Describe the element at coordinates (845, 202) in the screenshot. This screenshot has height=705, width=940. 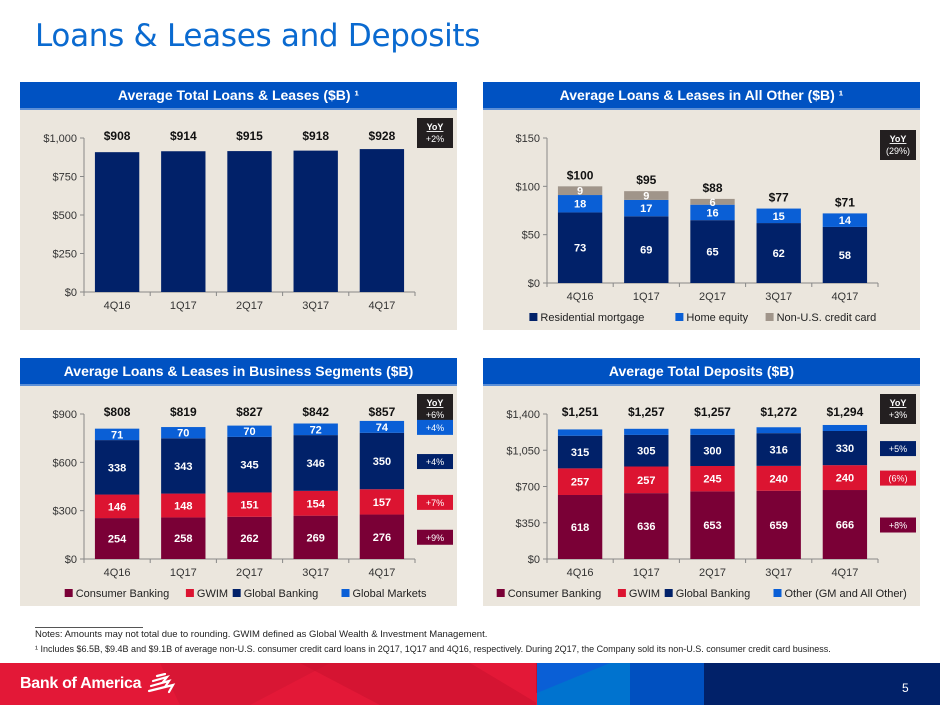
I see `total-value-label: $71` at that location.